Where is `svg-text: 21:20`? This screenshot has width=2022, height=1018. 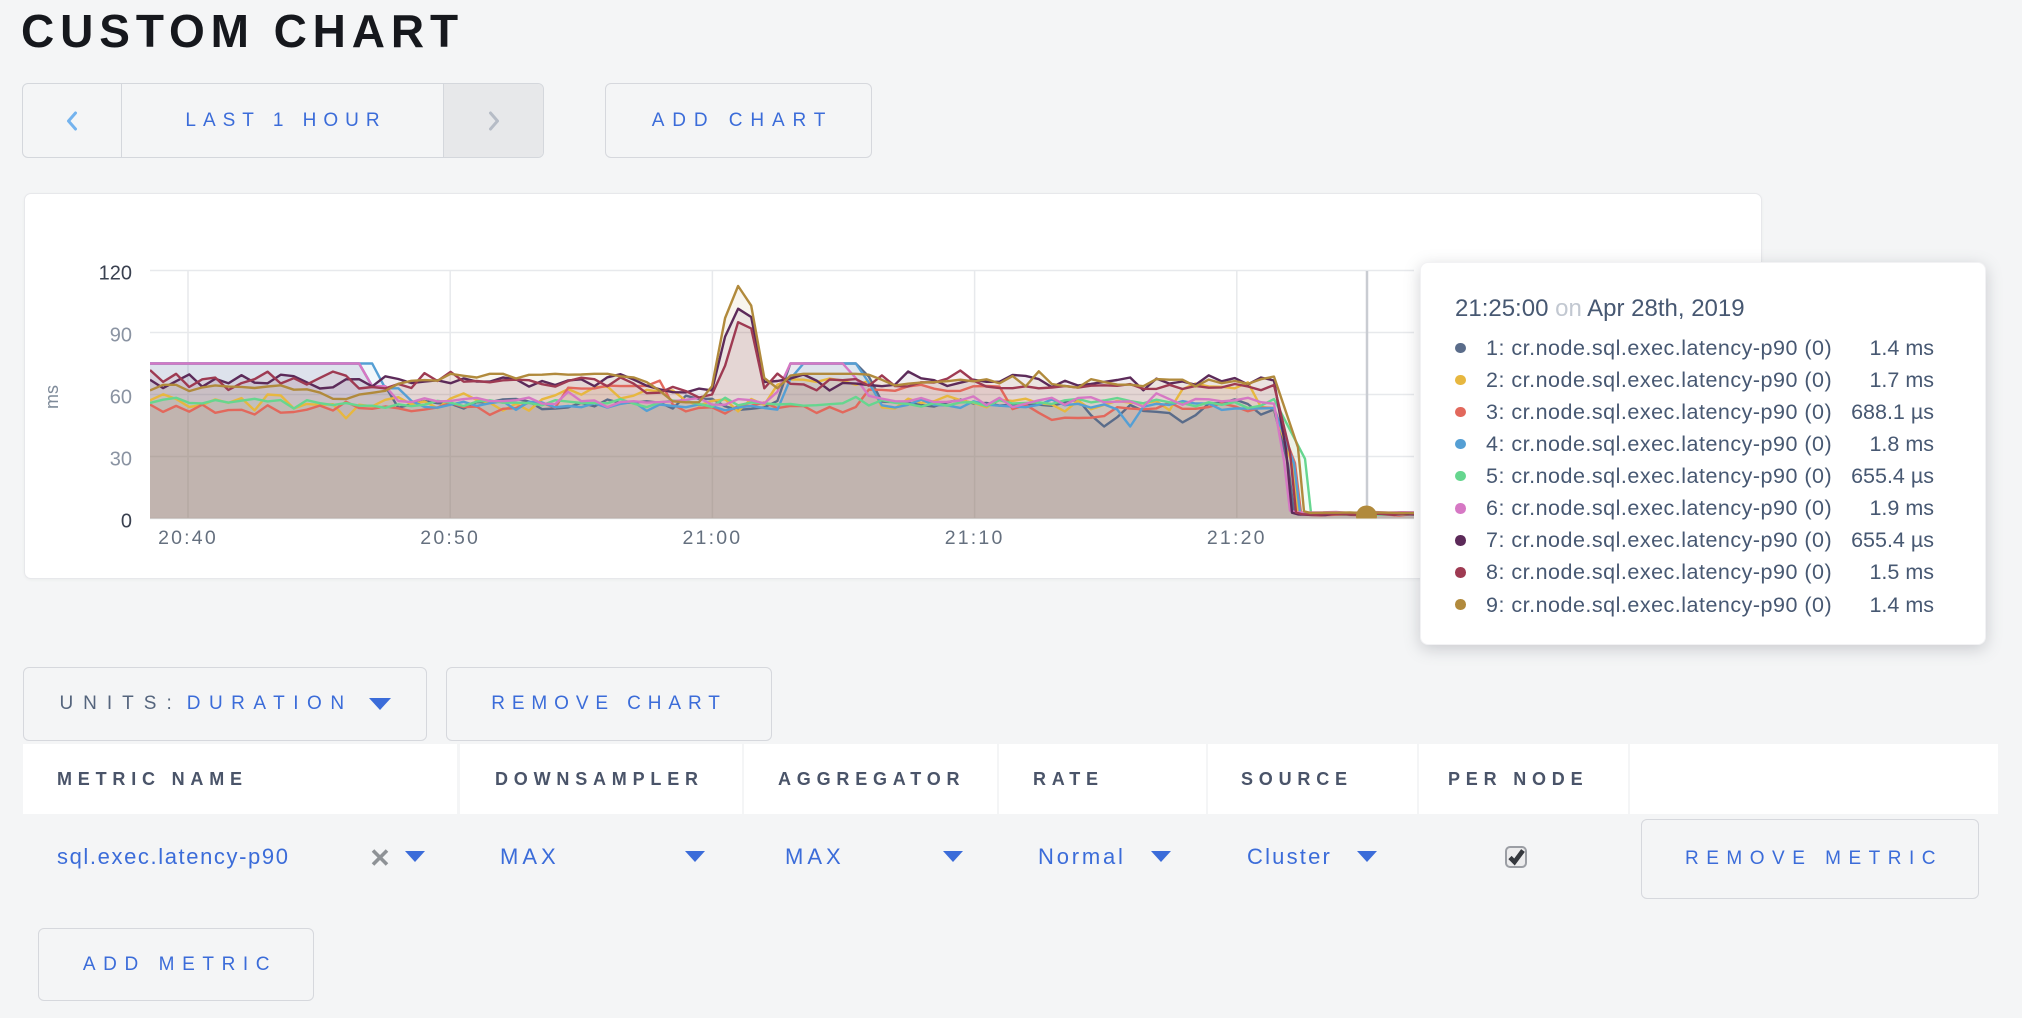 svg-text: 21:20 is located at coordinates (1237, 538).